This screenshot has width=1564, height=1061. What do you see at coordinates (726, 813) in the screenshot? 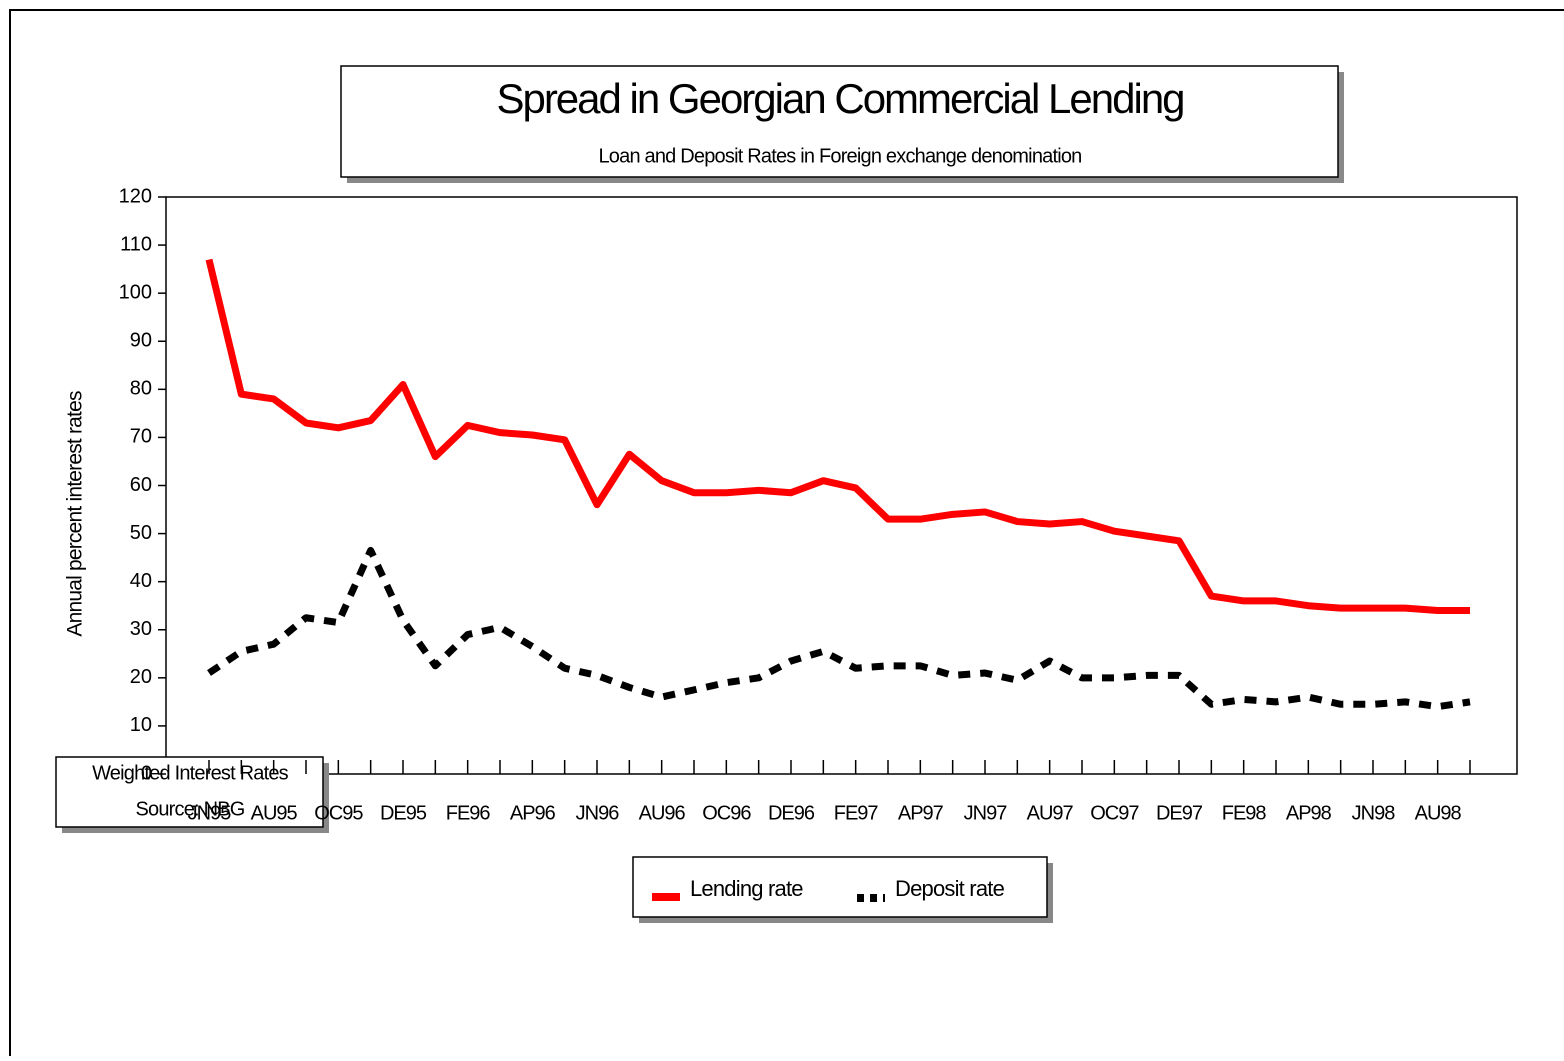
I see `x-tick-label: OC96` at bounding box center [726, 813].